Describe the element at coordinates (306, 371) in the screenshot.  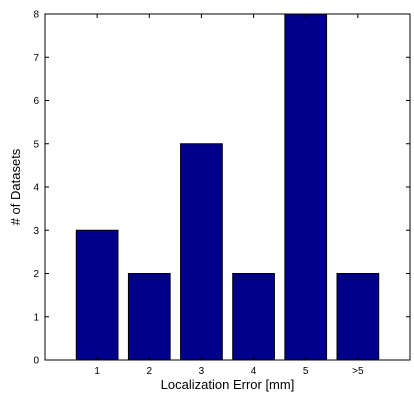
I see `x-tick-label-5: 5` at that location.